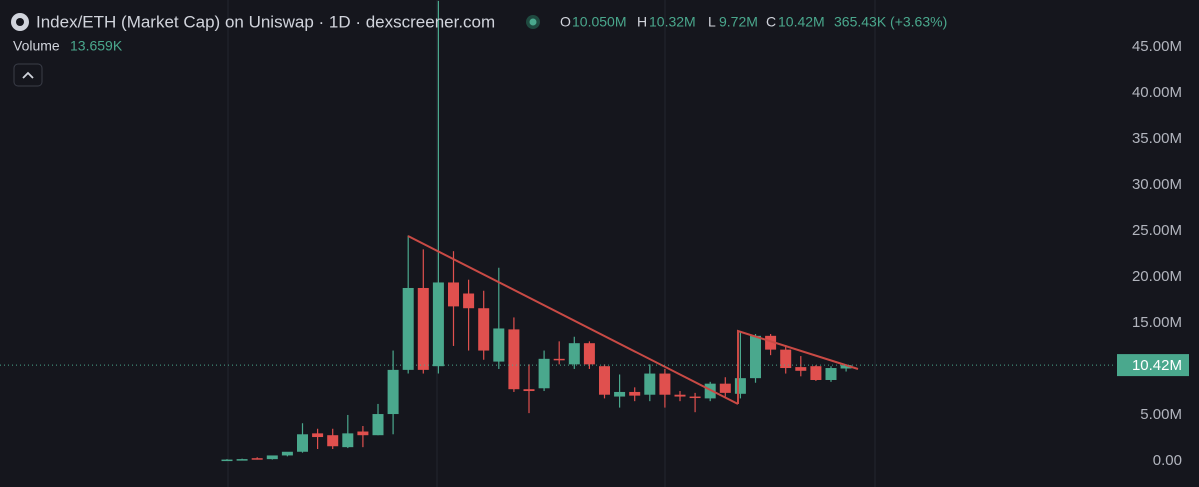  I want to click on legend-value: 10.32M, so click(672, 22).